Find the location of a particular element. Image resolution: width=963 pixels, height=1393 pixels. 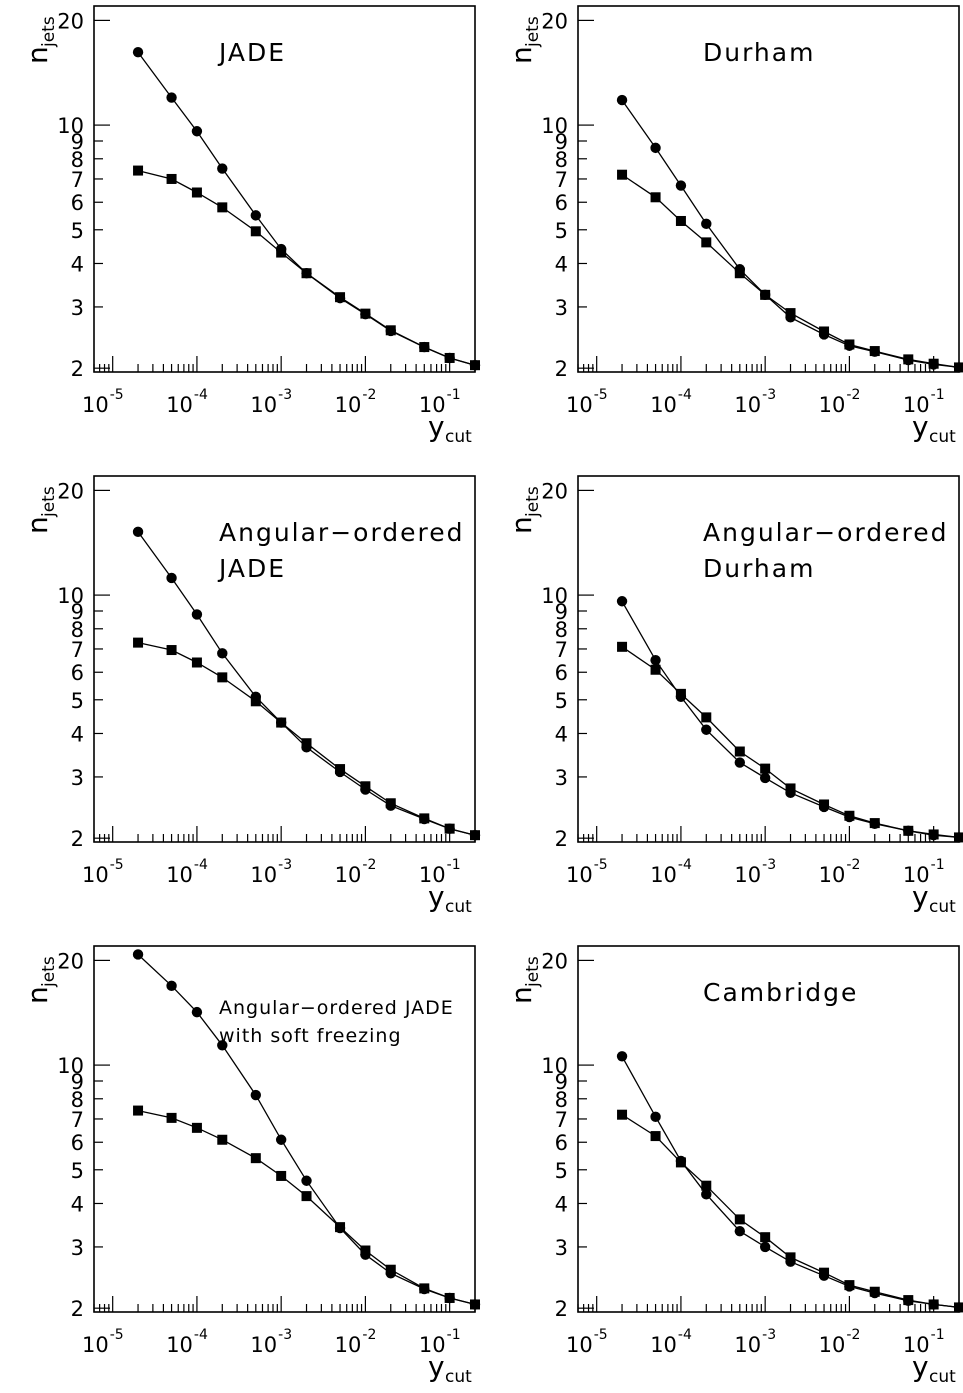

panel-title-line: Durham is located at coordinates (759, 568).